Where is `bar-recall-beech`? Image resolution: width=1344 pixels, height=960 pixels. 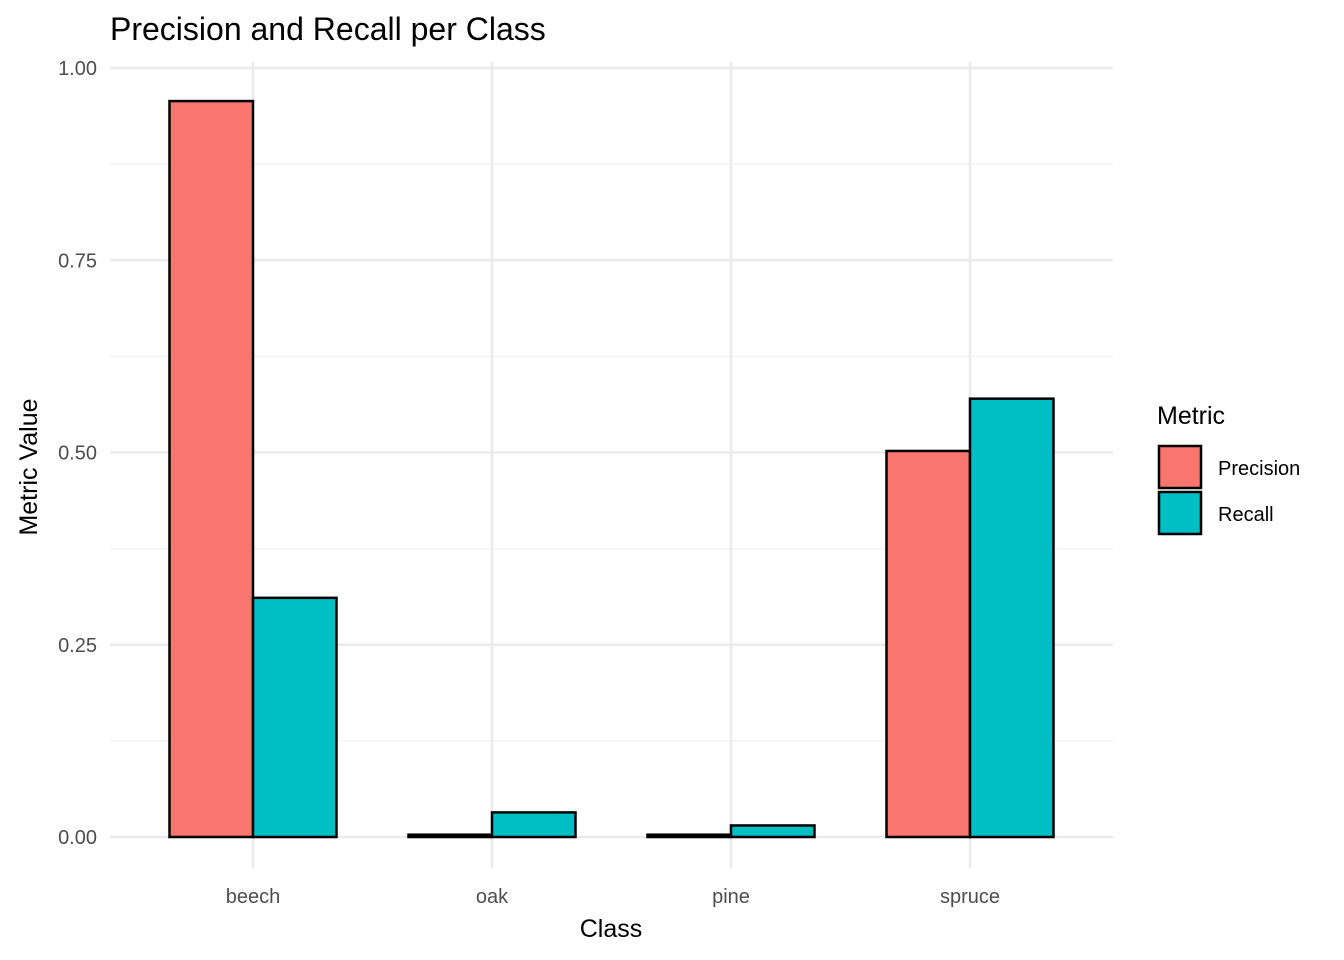 bar-recall-beech is located at coordinates (294, 717).